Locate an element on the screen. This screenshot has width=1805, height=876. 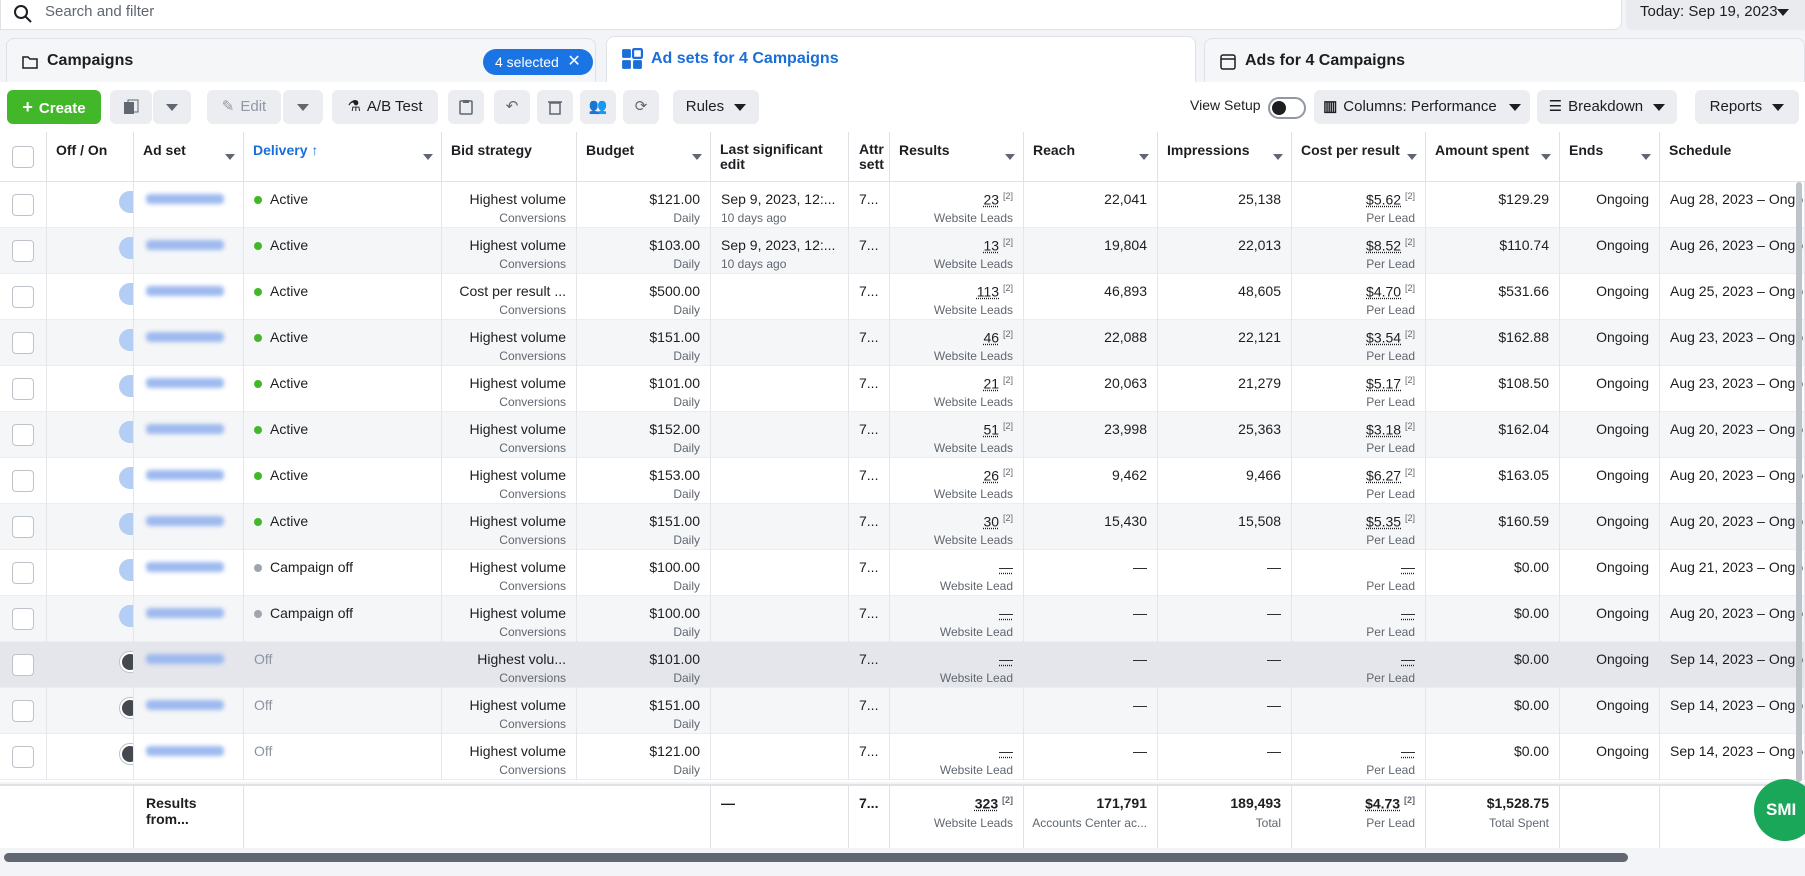
col-schedule: Schedule is located at coordinates (1732, 157).